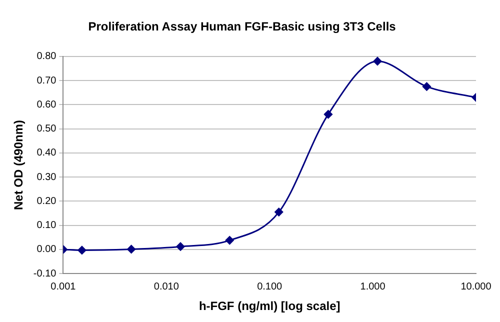  What do you see at coordinates (46, 104) in the screenshot?
I see `y-tick-label: 0.60` at bounding box center [46, 104].